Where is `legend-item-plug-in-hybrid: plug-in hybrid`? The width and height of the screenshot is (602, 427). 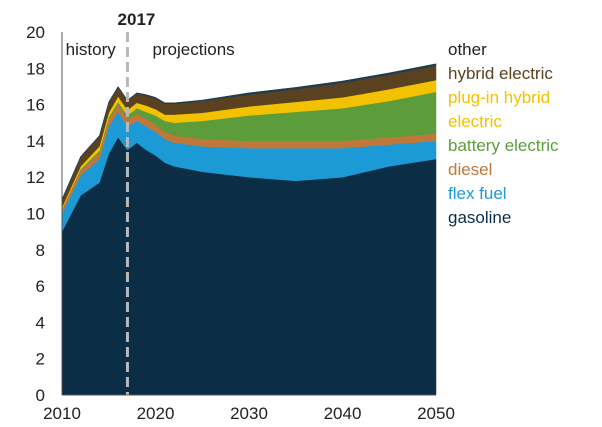
legend-item-plug-in-hybrid: plug-in hybrid is located at coordinates (499, 97).